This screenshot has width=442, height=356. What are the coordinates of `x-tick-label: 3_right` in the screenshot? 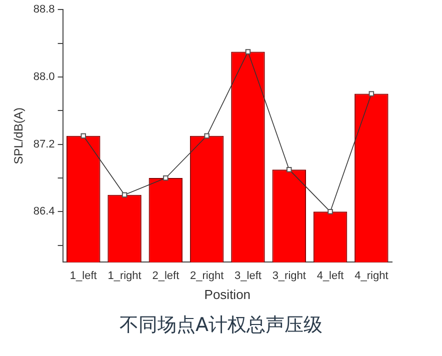 It's located at (289, 276).